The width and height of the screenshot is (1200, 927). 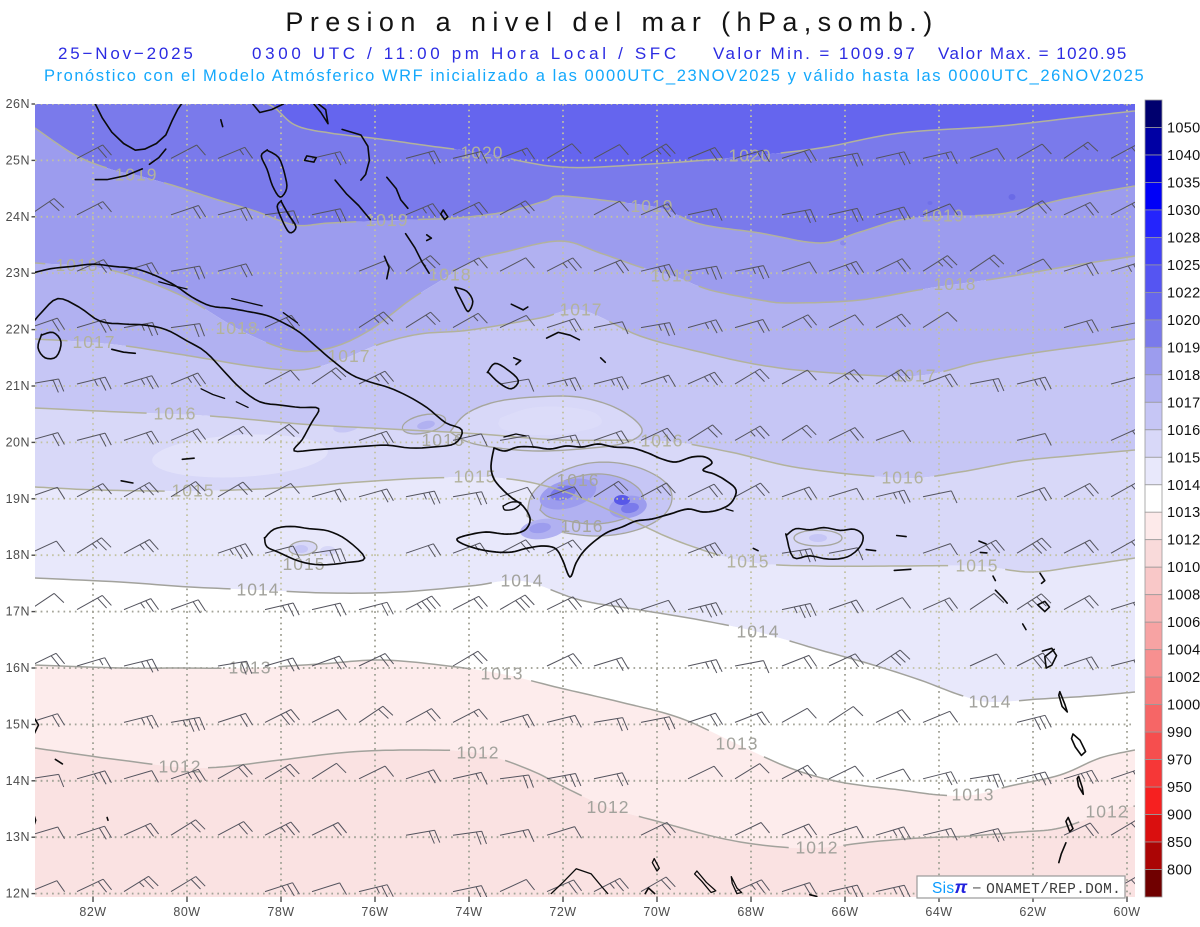 What do you see at coordinates (18, 668) in the screenshot?
I see `svg-text: 16N` at bounding box center [18, 668].